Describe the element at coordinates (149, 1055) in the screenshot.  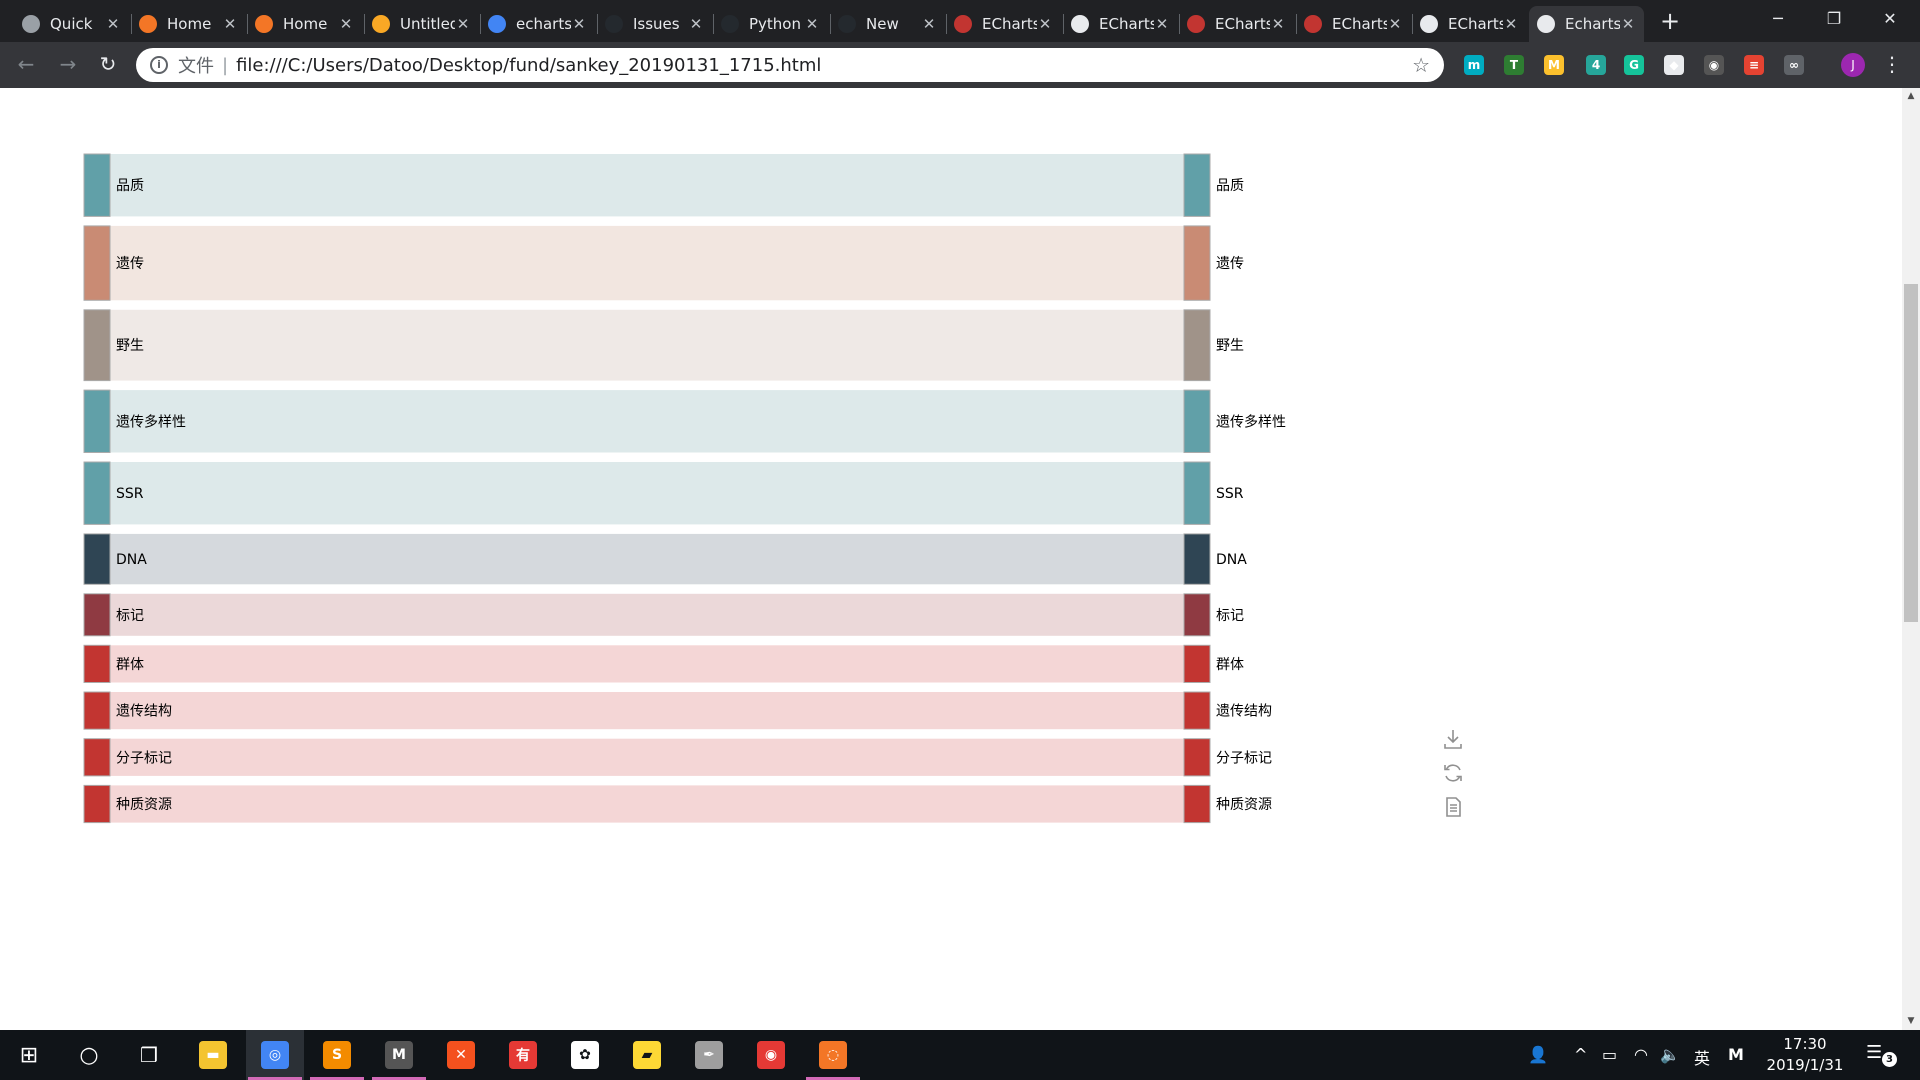
I see `task-view-button: ❒` at that location.